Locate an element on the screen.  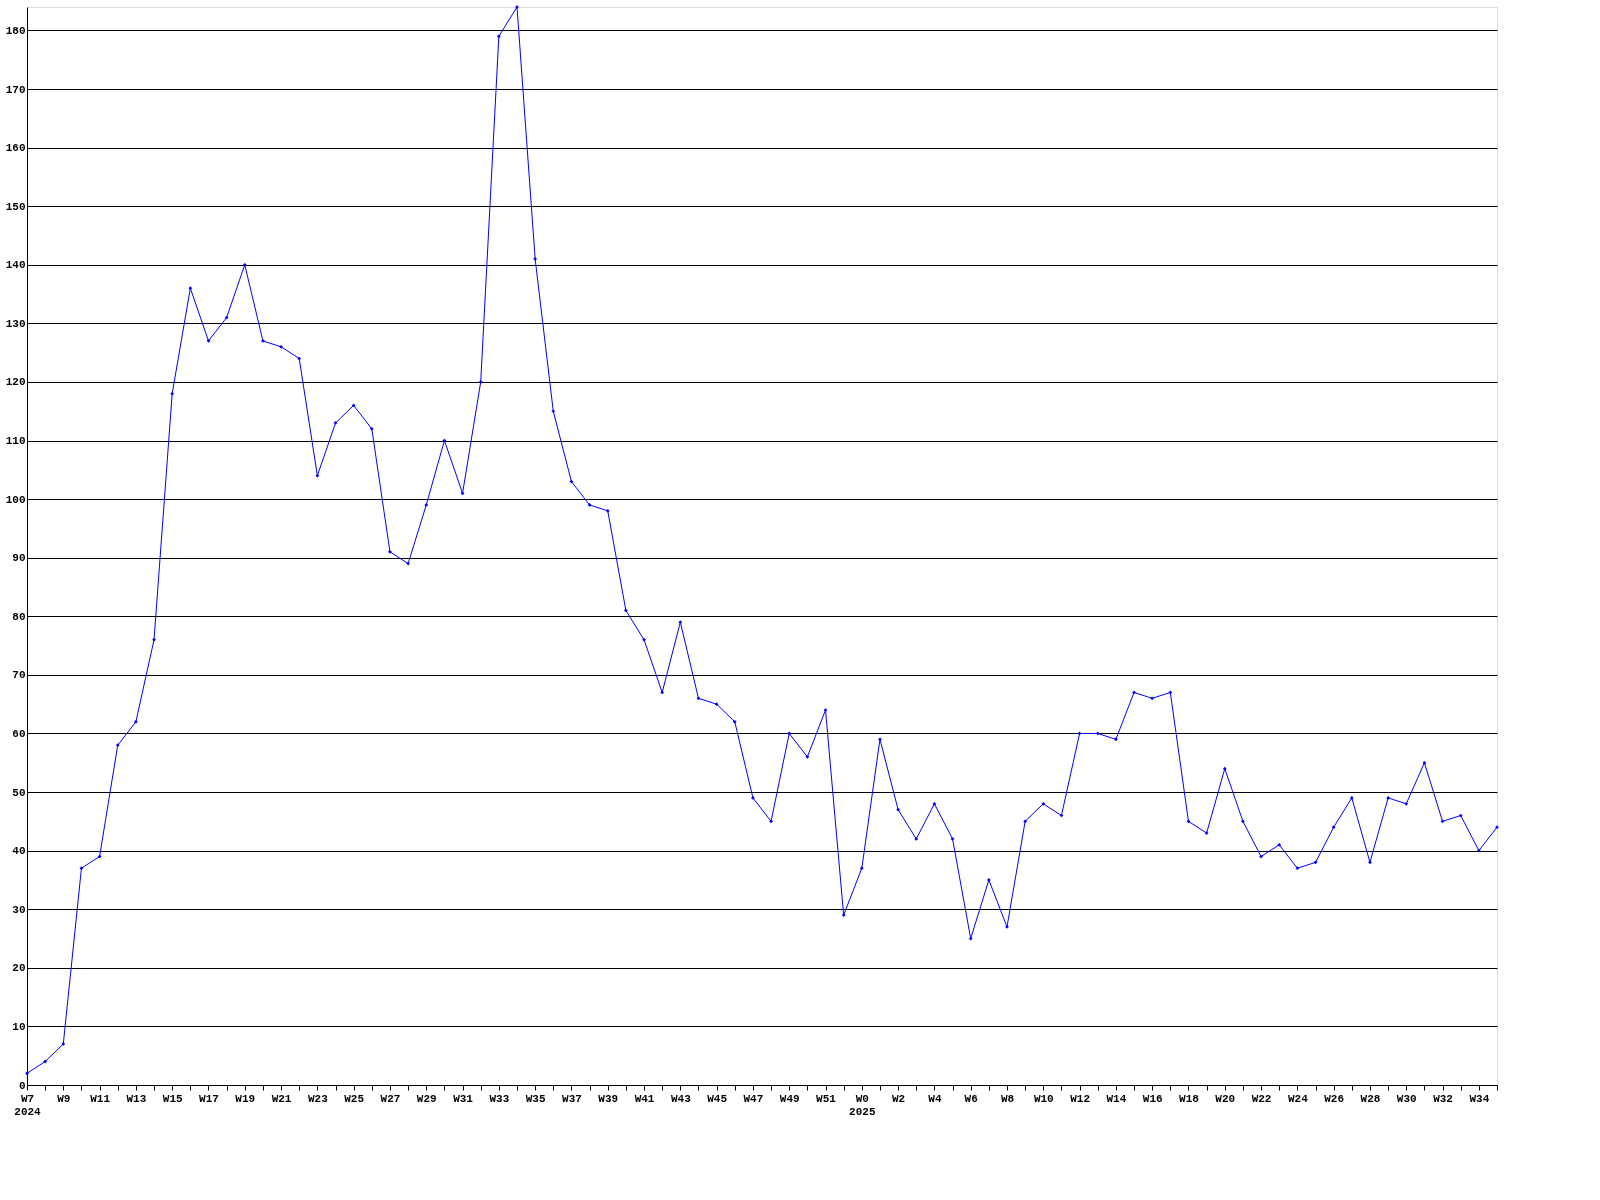
x-tick-label: W16 is located at coordinates (1152, 1098).